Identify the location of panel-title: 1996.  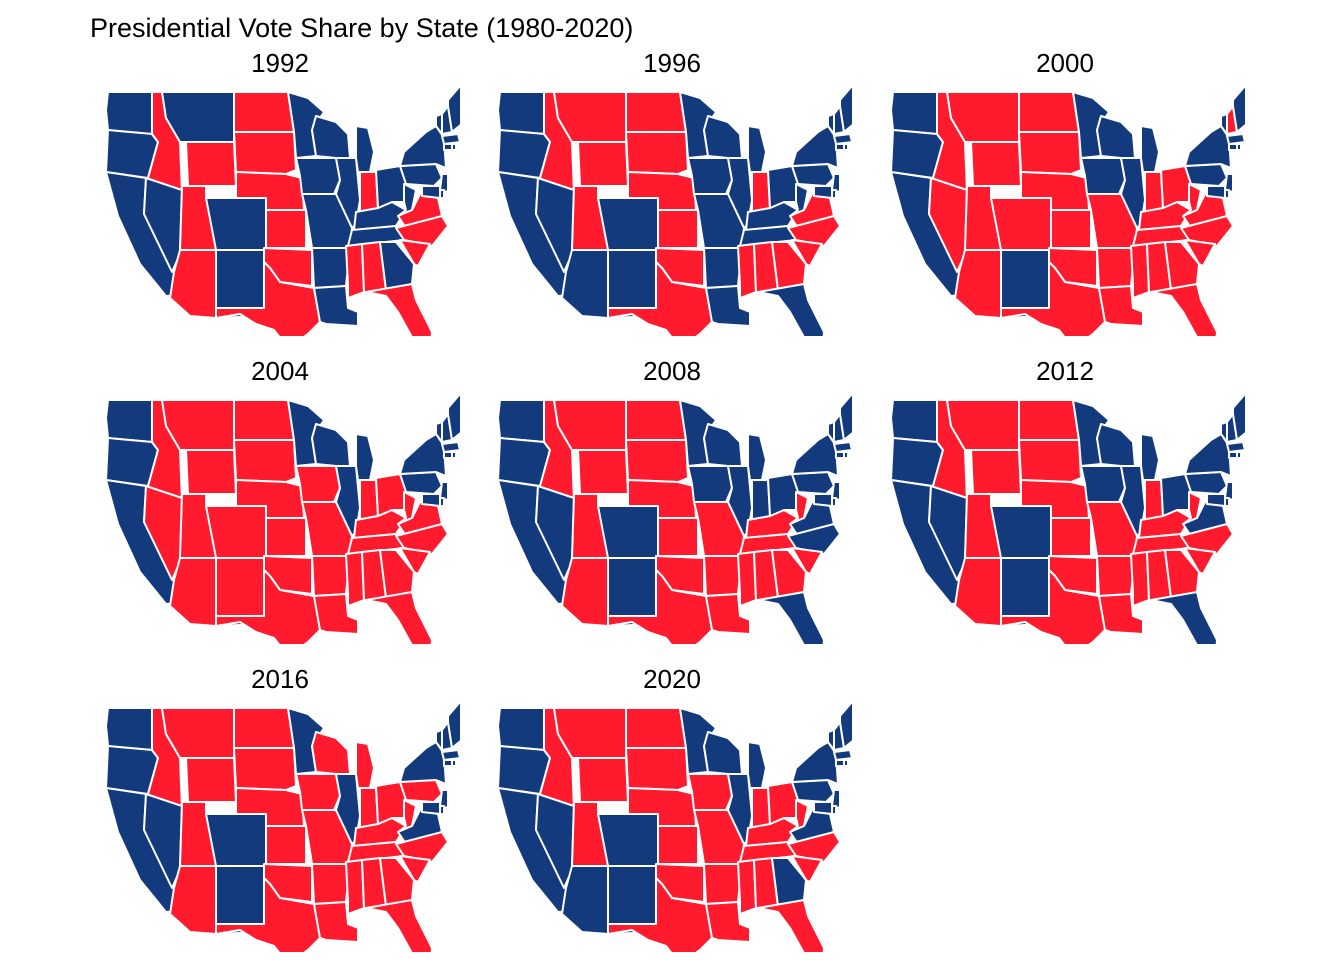
(672, 63).